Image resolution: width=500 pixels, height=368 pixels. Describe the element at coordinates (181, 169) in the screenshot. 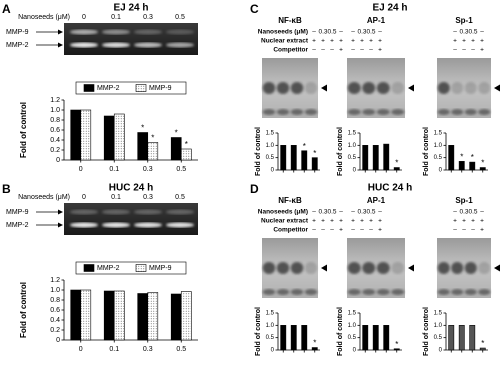

I see `x-tick-label: 0.5` at that location.